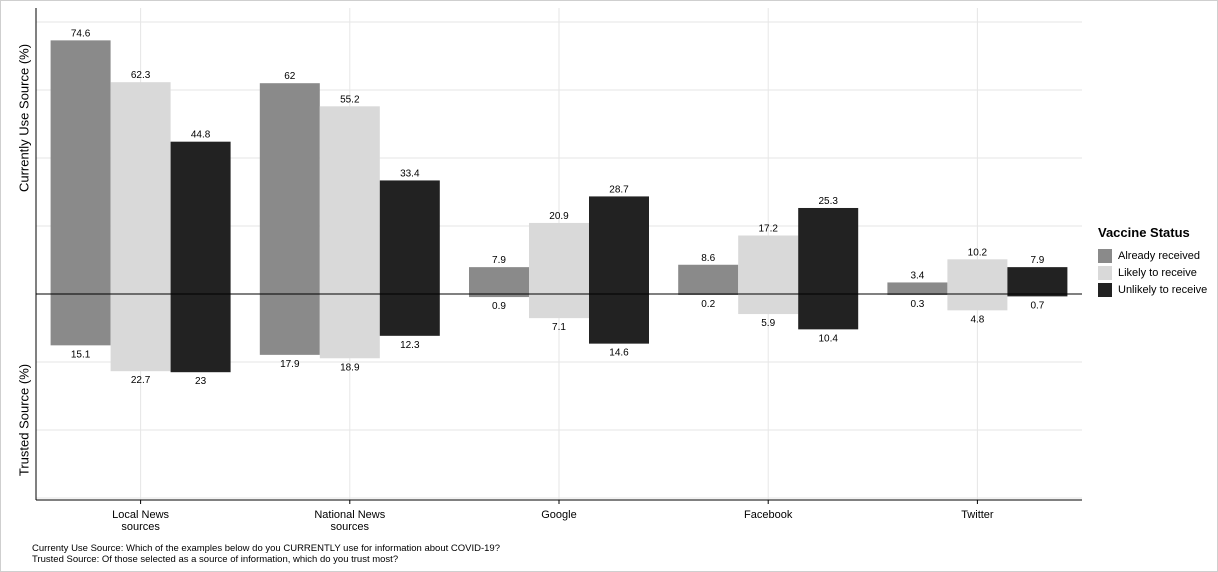  What do you see at coordinates (141, 75) in the screenshot?
I see `data-label-current-use: 62.3` at bounding box center [141, 75].